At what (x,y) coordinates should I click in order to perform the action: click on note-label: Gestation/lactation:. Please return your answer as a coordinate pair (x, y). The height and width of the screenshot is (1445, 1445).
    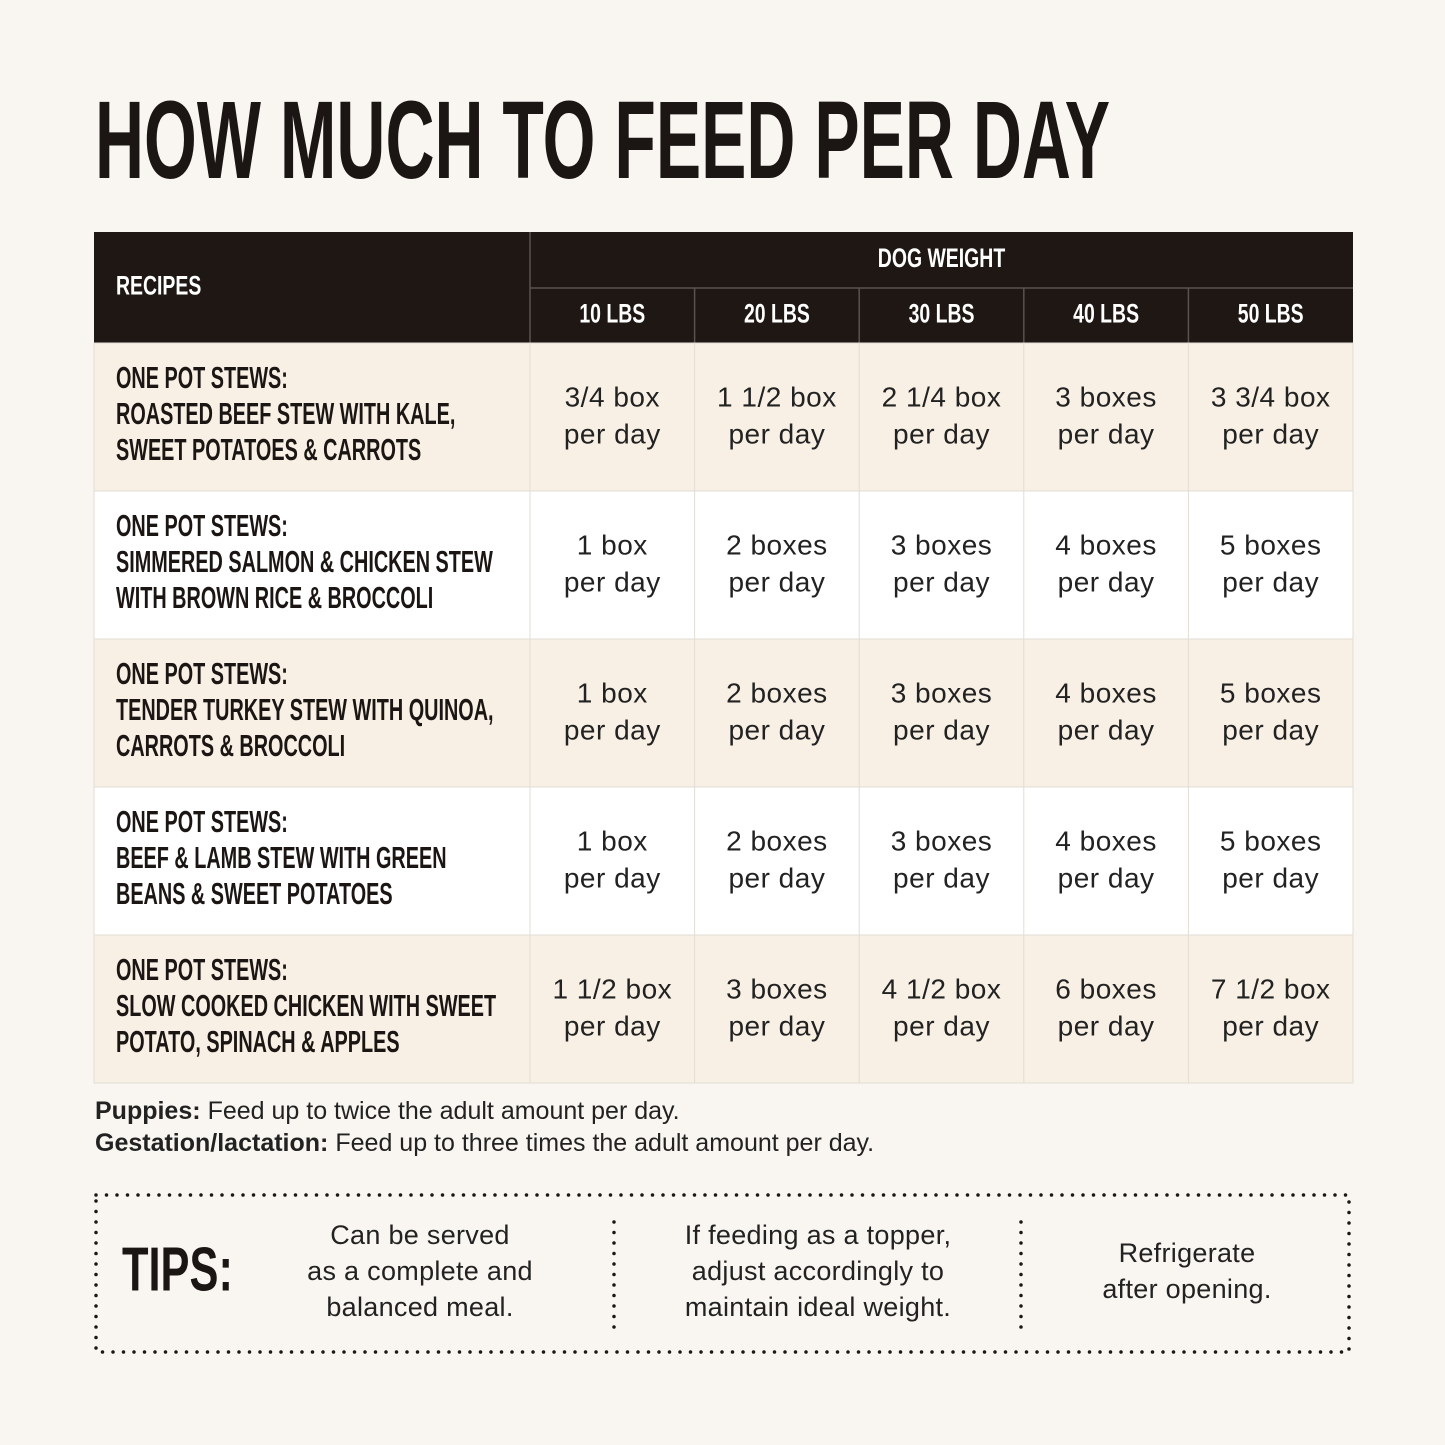
    Looking at the image, I should click on (211, 1143).